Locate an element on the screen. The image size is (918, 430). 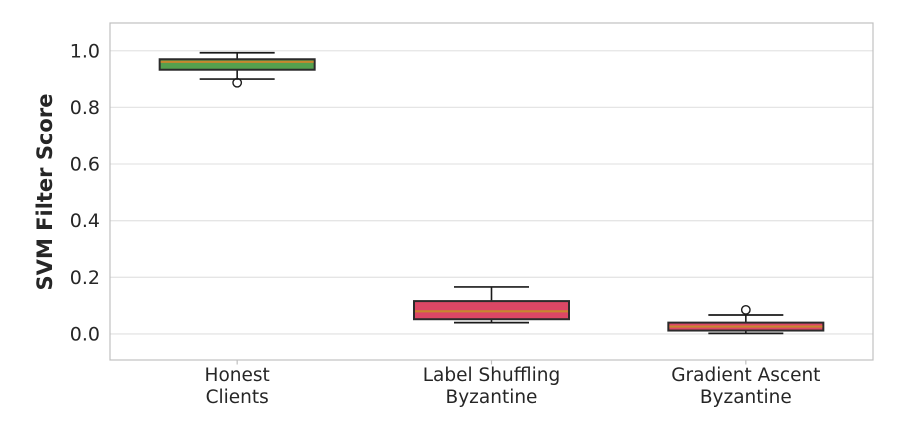
y-axis-label: SVM Filter Score is located at coordinates (45, 192).